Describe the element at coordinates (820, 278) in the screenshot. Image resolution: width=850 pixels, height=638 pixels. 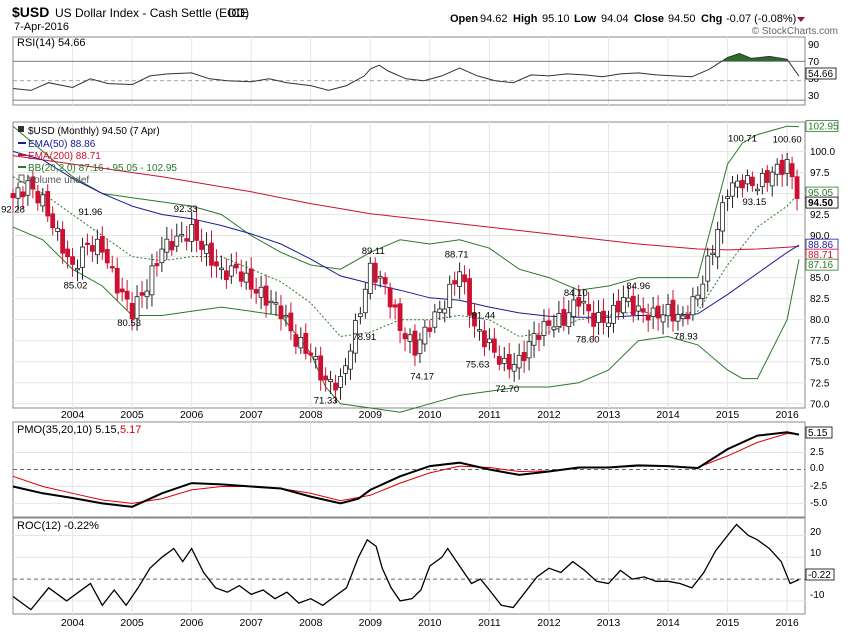
I see `price-tick-label: 85.0` at that location.